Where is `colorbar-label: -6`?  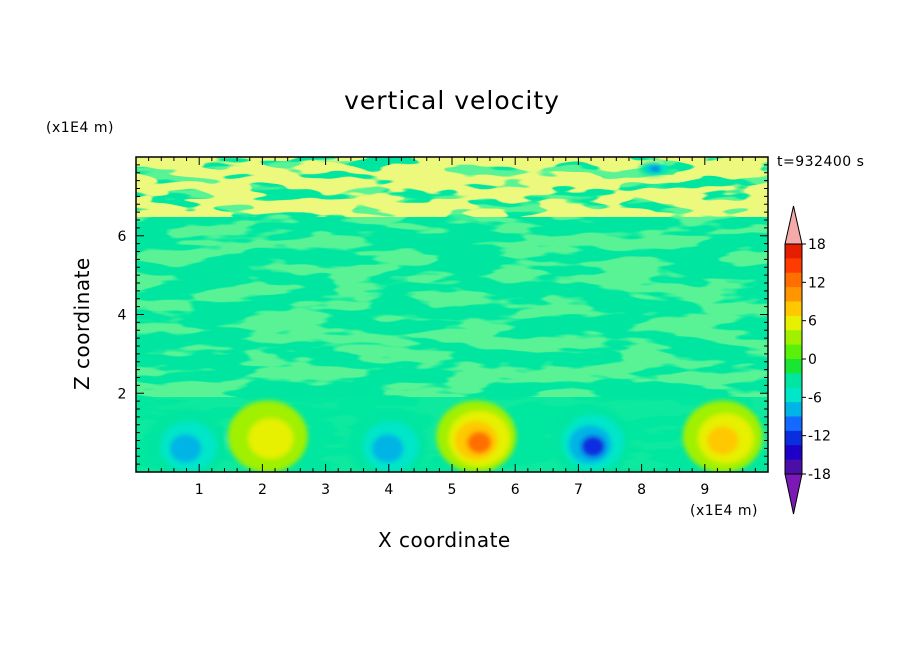 colorbar-label: -6 is located at coordinates (815, 398).